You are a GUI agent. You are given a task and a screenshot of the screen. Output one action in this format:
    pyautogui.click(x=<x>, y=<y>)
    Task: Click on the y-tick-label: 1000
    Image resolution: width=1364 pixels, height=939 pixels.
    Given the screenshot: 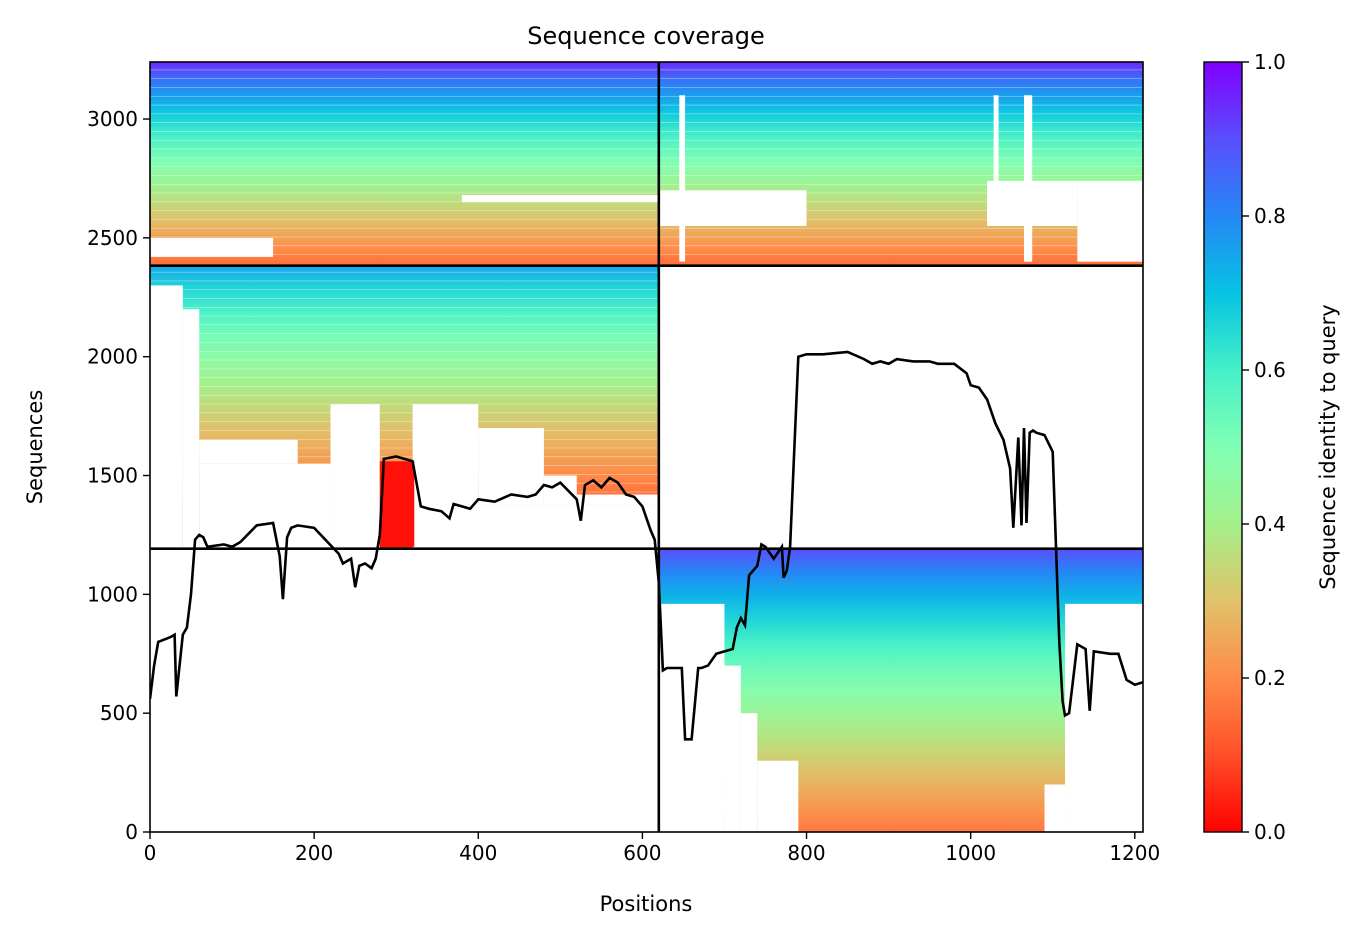 What is the action you would take?
    pyautogui.click(x=112, y=594)
    